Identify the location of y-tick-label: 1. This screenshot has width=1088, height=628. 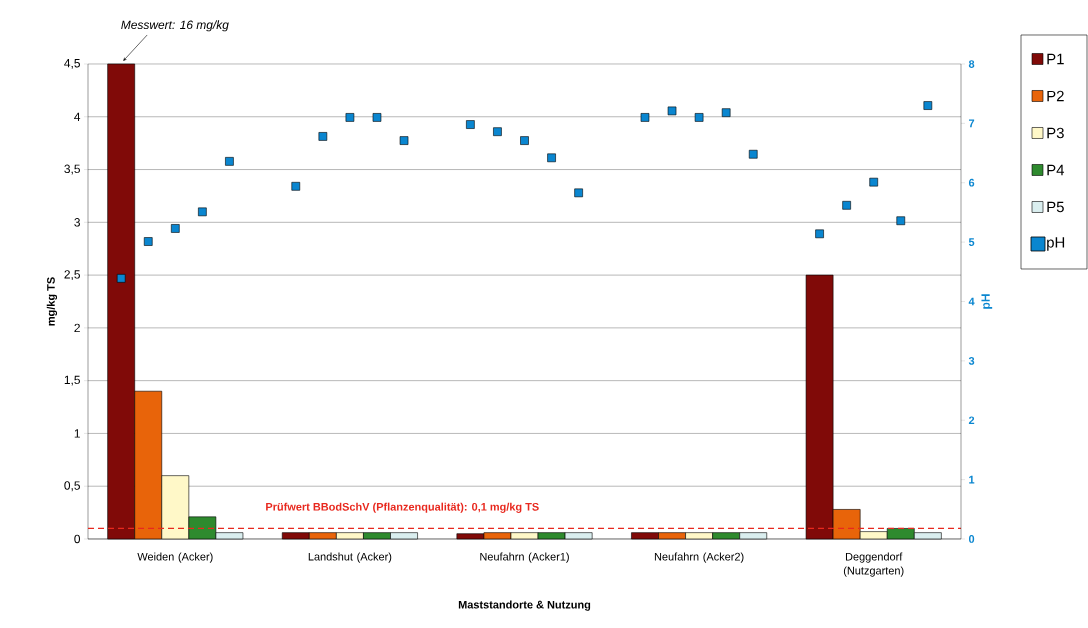
(77, 433).